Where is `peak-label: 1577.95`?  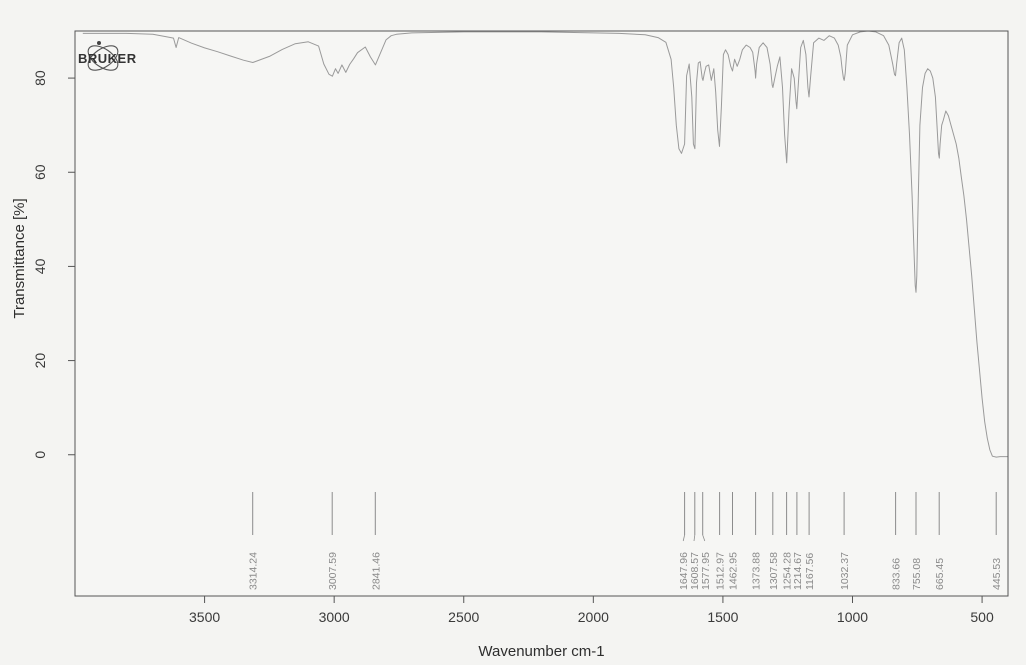
peak-label: 1577.95 is located at coordinates (706, 571).